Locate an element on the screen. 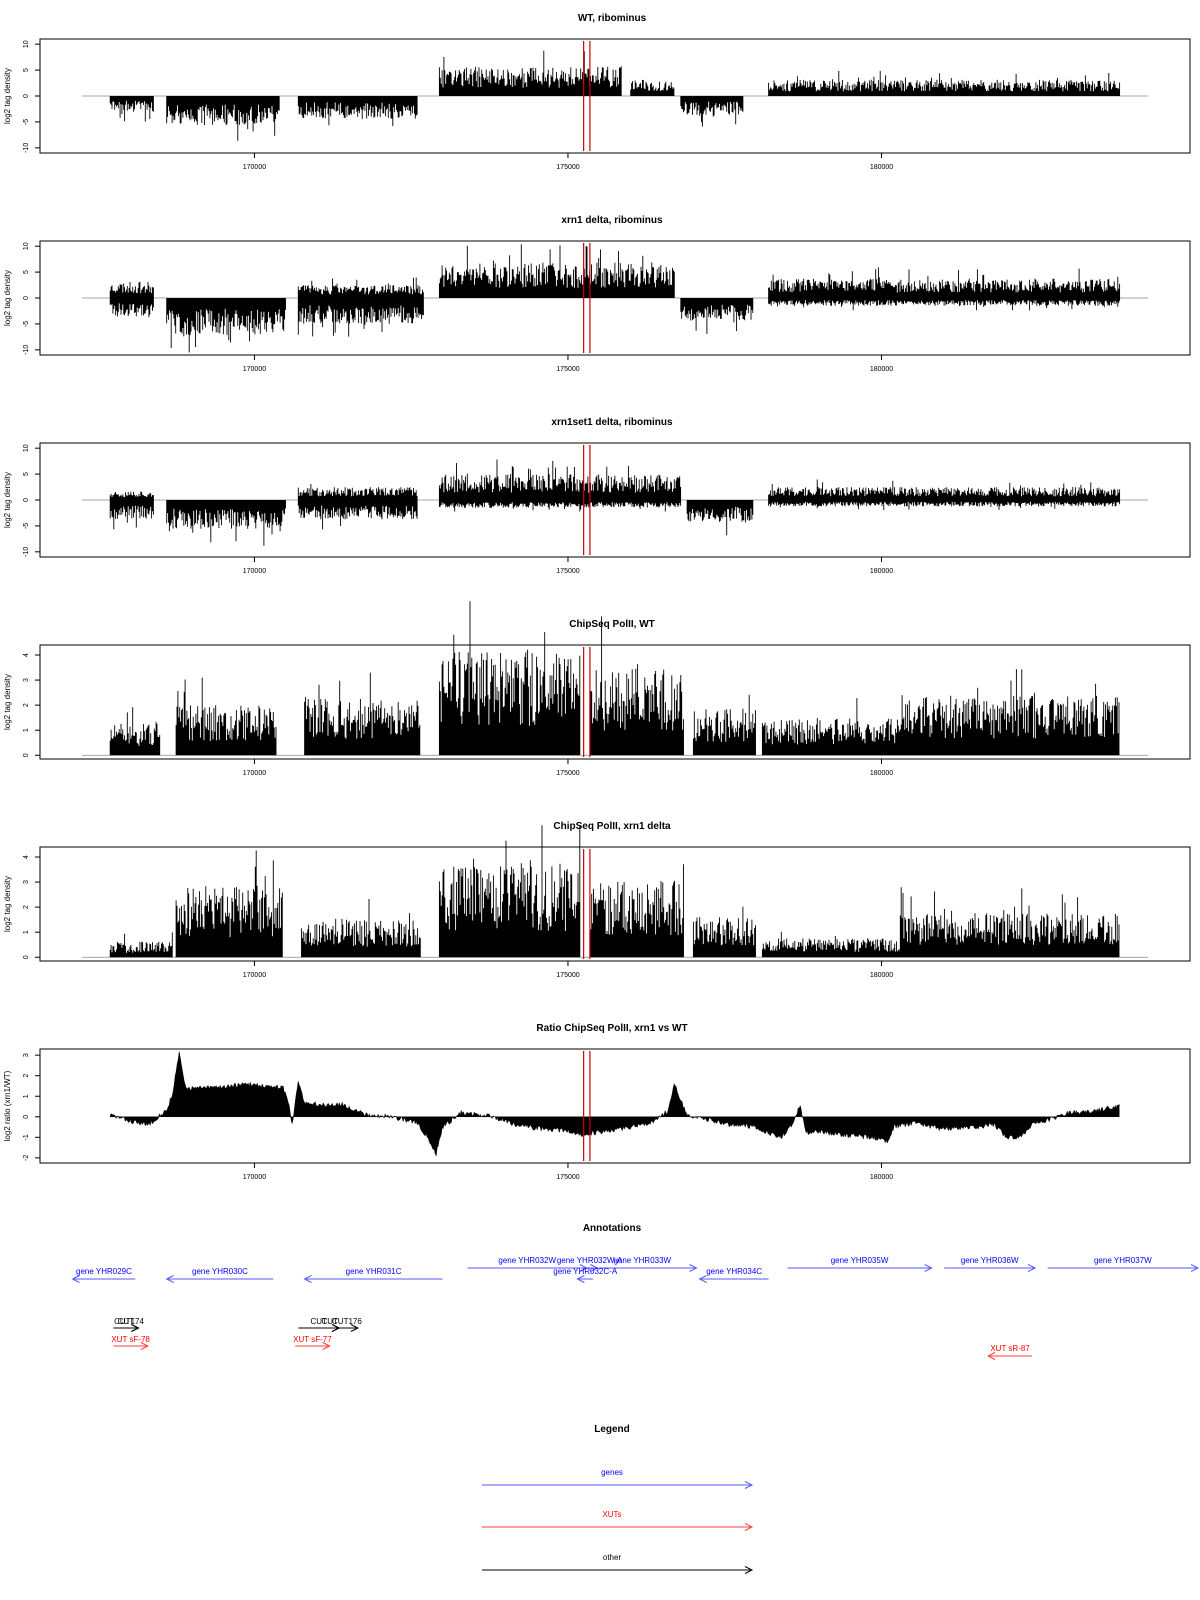  feature-label: gene YHR037W is located at coordinates (1123, 1260).